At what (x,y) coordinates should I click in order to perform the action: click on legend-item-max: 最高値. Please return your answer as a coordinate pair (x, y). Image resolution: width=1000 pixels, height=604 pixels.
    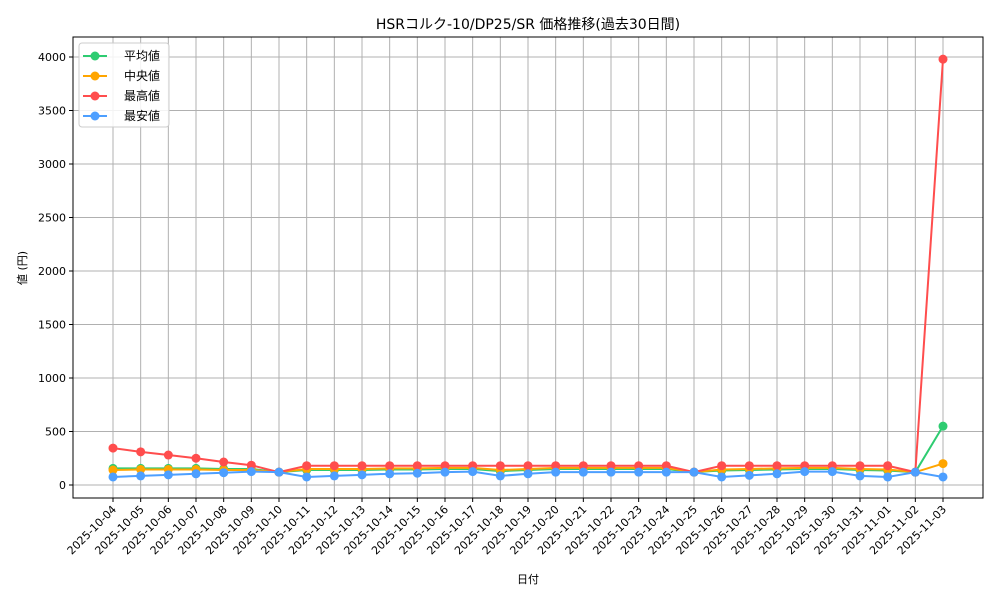
    Looking at the image, I should click on (121, 95).